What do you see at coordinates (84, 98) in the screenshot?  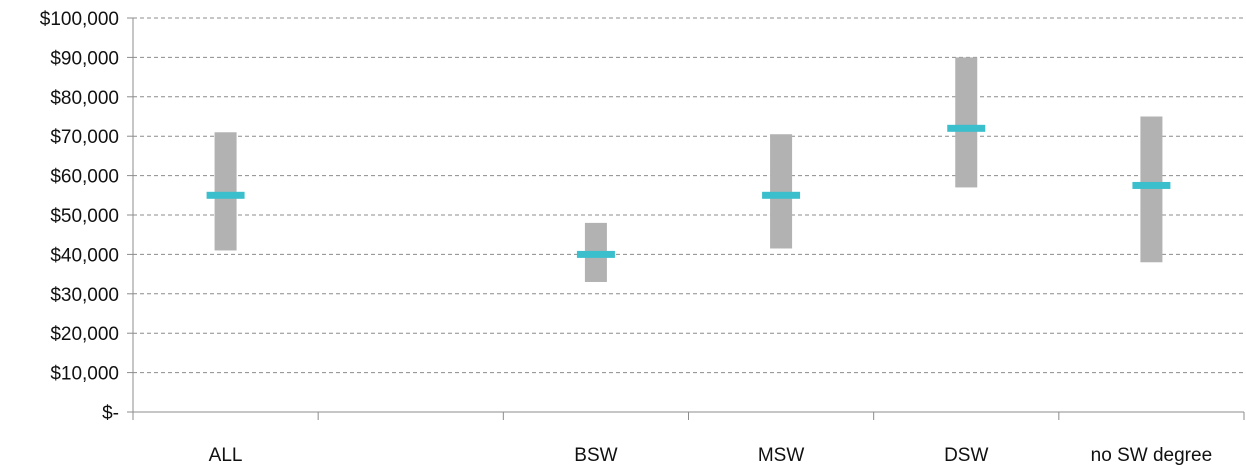 I see `y-tick-label: $80,000` at bounding box center [84, 98].